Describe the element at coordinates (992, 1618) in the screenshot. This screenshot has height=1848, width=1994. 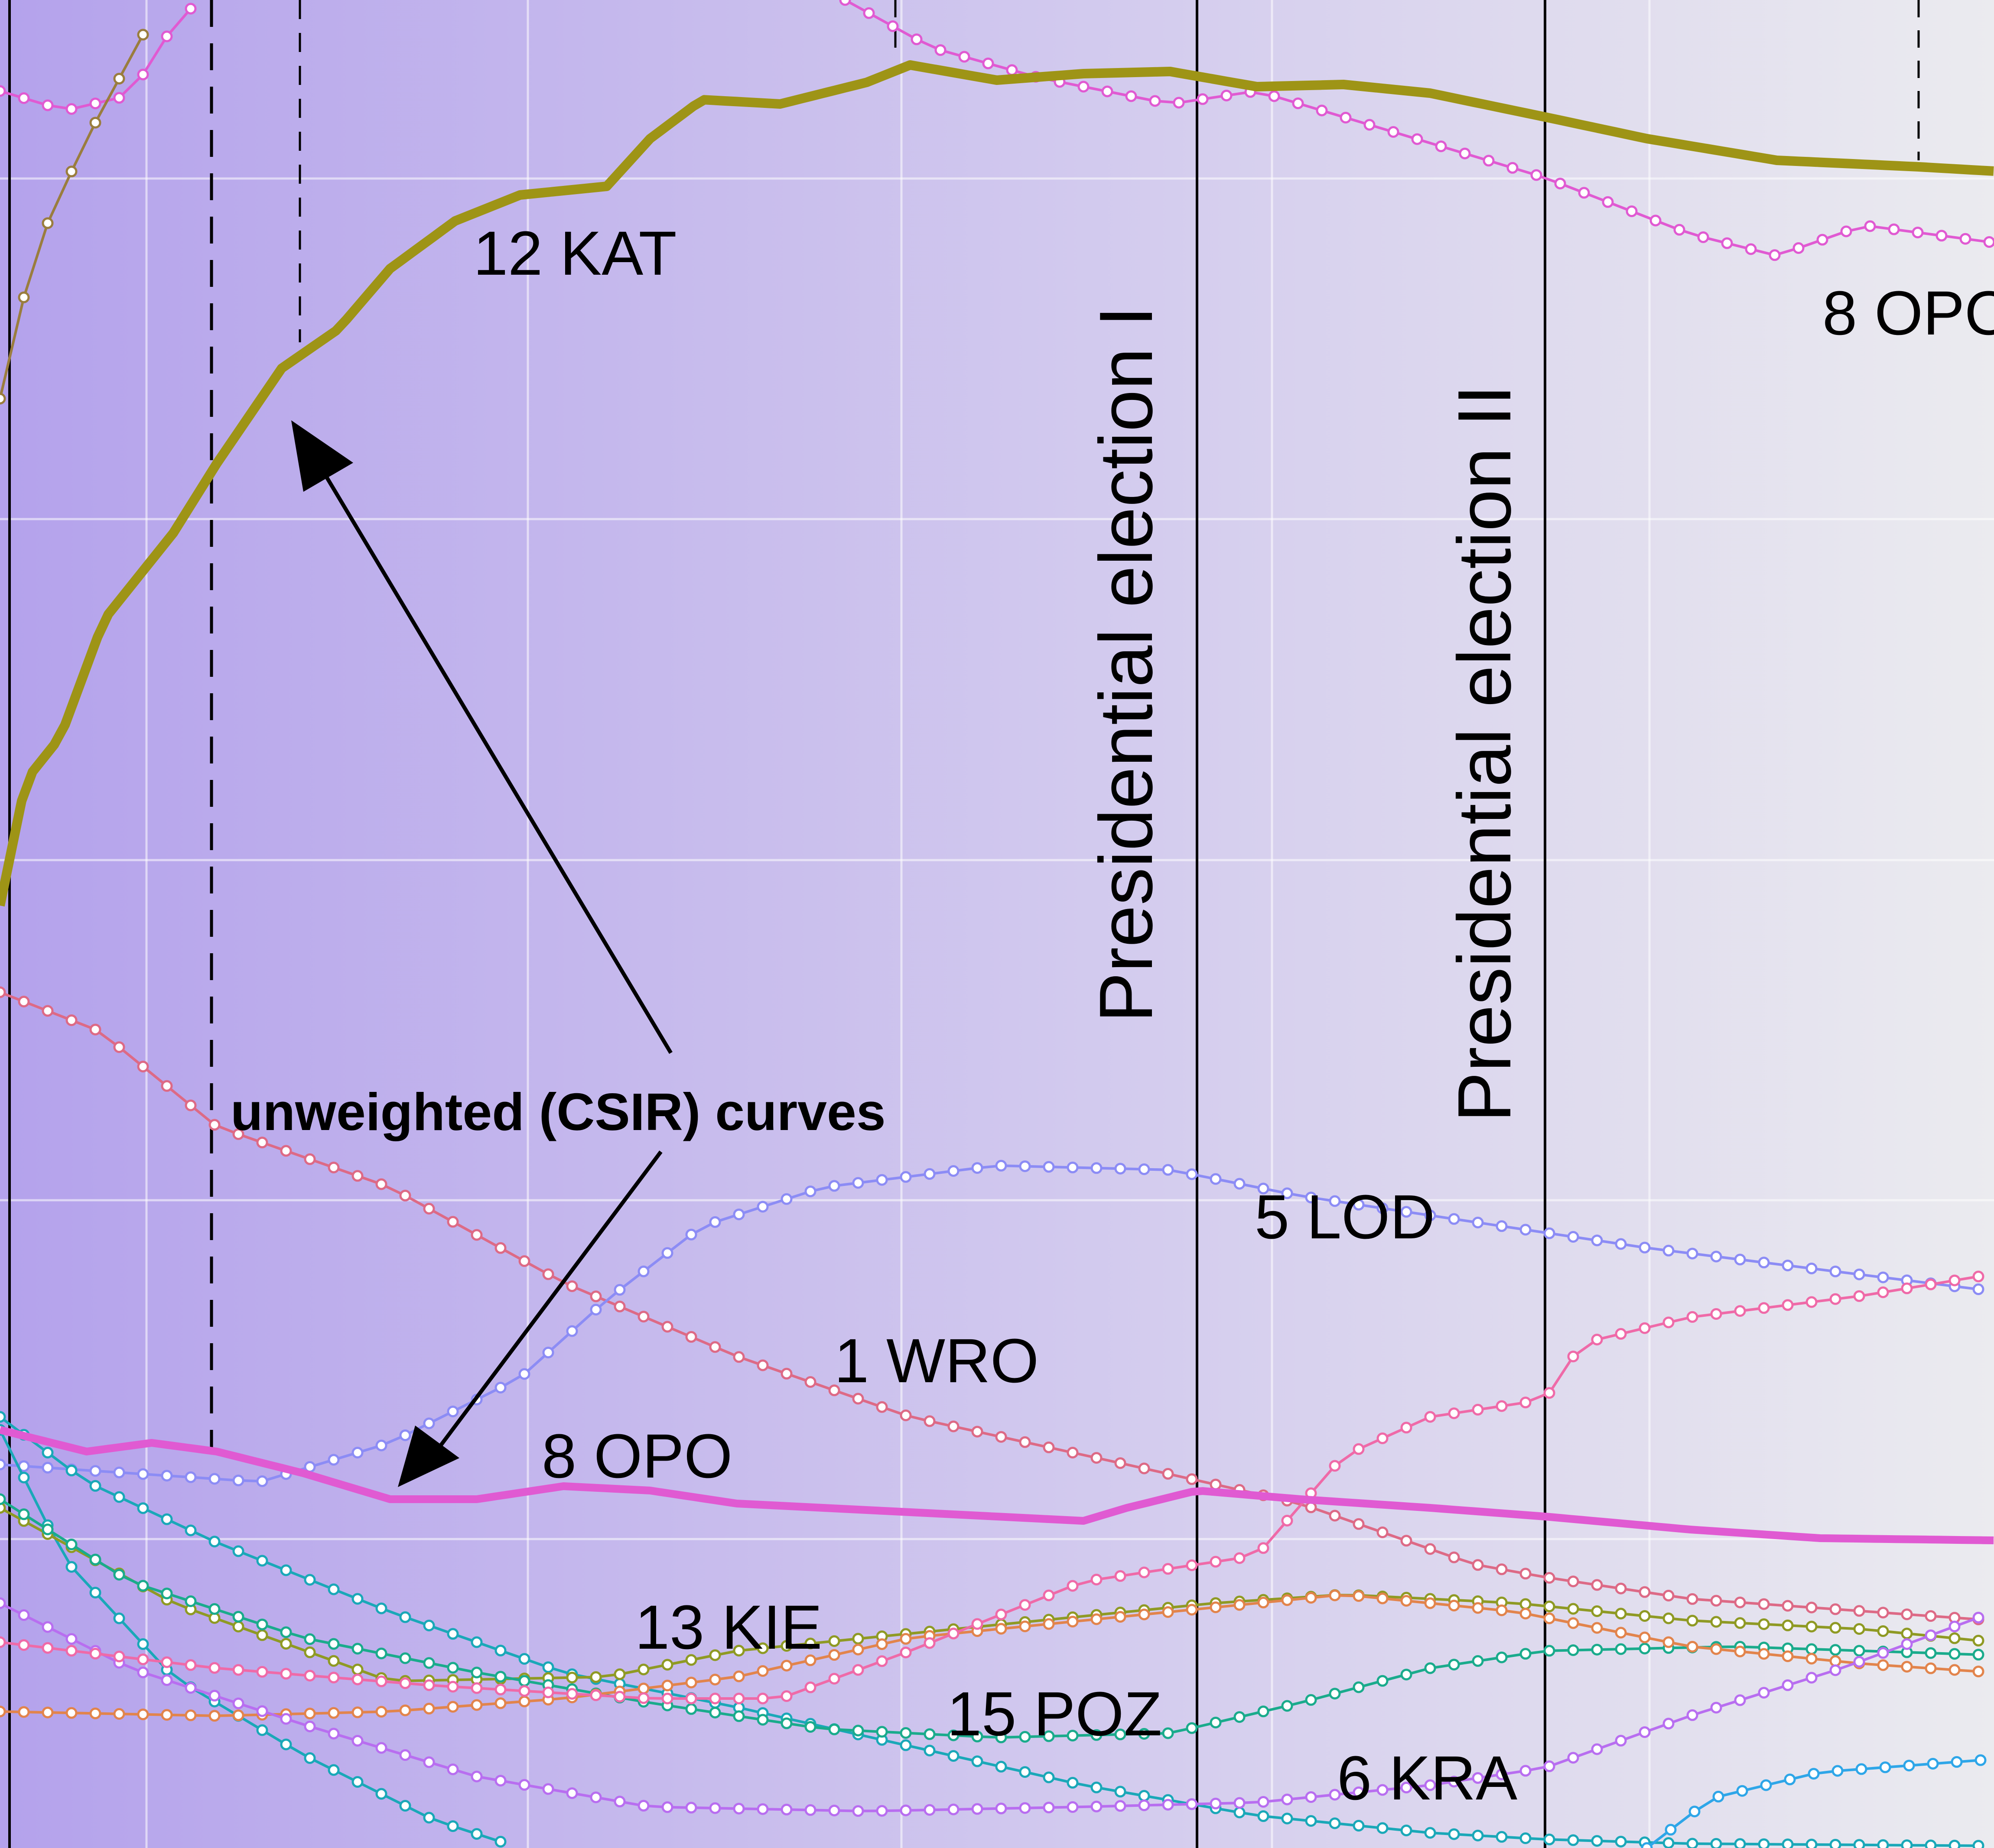
I see `series-kra` at that location.